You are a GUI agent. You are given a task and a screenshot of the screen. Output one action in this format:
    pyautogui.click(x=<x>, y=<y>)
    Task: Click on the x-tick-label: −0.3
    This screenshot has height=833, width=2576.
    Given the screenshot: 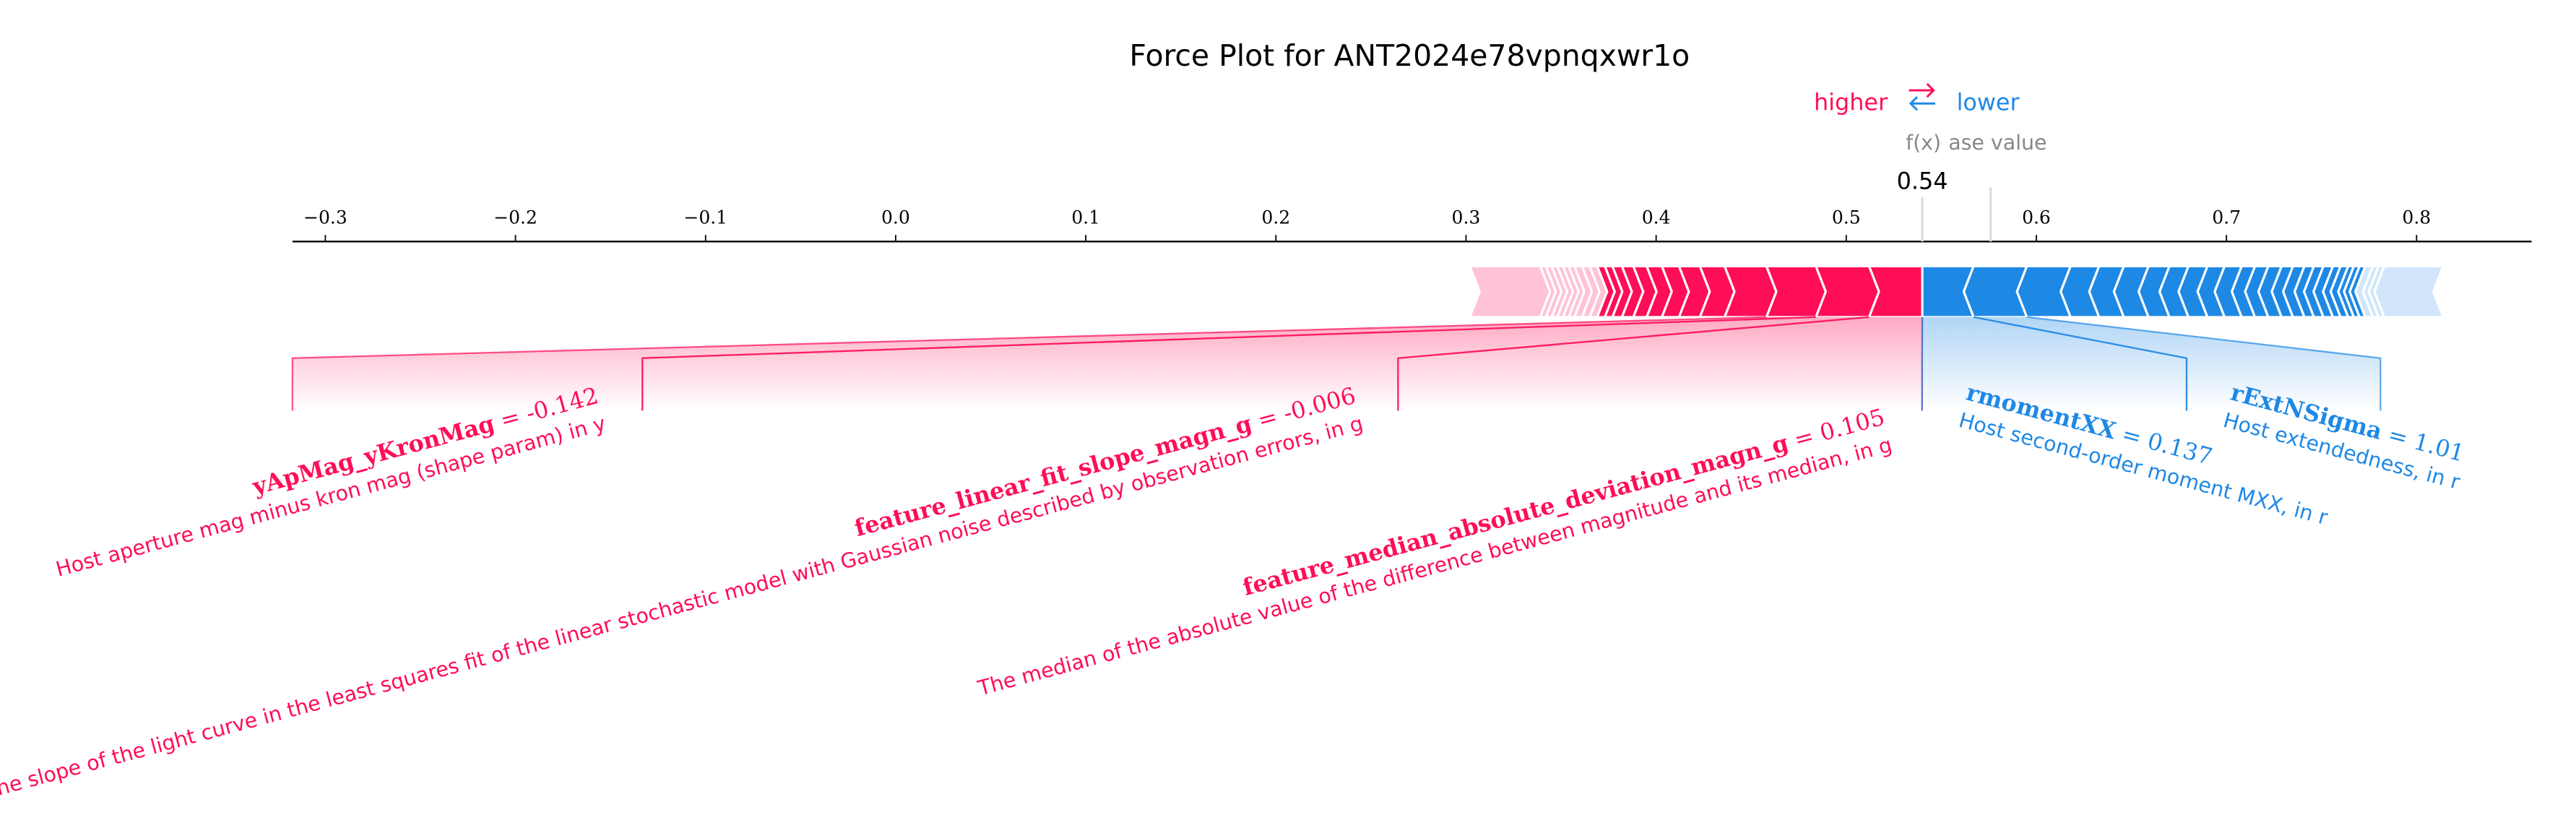 What is the action you would take?
    pyautogui.click(x=325, y=217)
    